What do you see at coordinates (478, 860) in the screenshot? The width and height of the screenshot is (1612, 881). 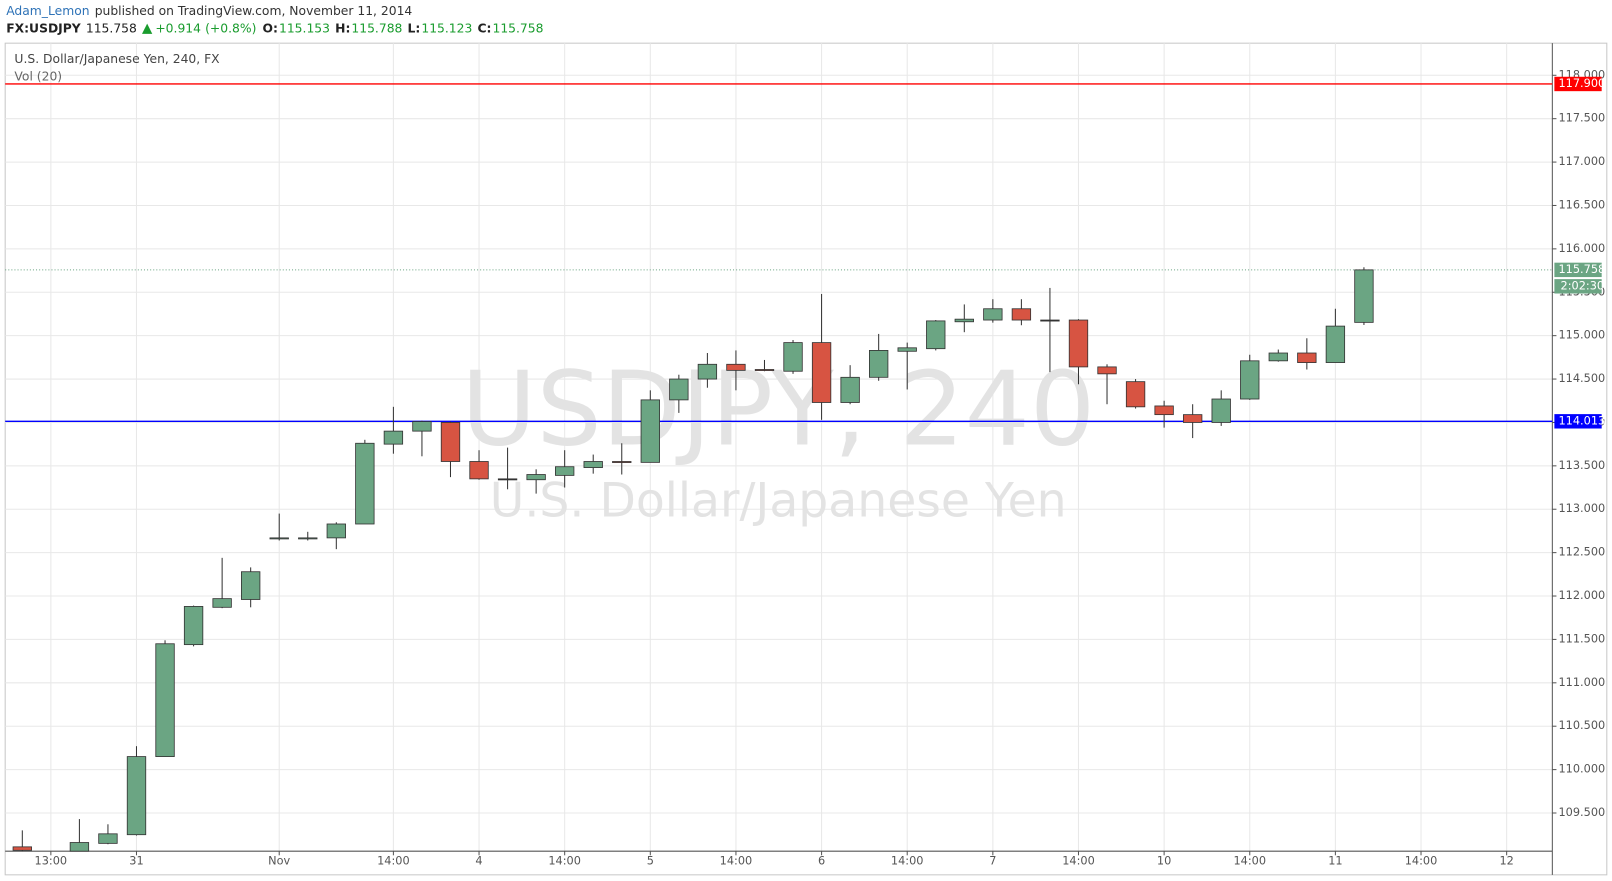 I see `x-tick-label: 4` at bounding box center [478, 860].